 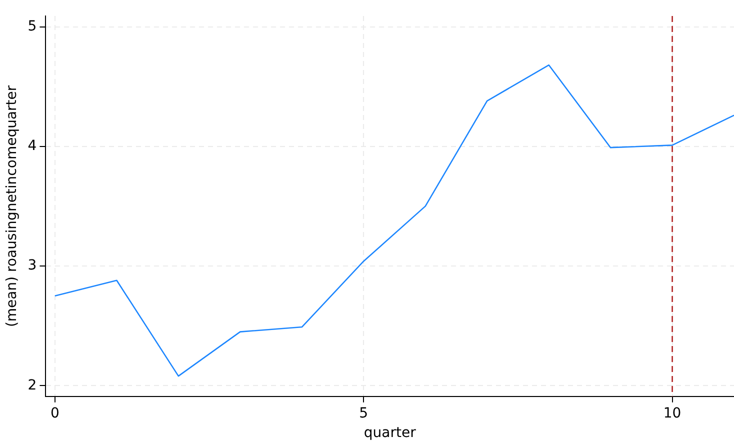 What do you see at coordinates (32, 26) in the screenshot?
I see `y-tick-label: 5` at bounding box center [32, 26].